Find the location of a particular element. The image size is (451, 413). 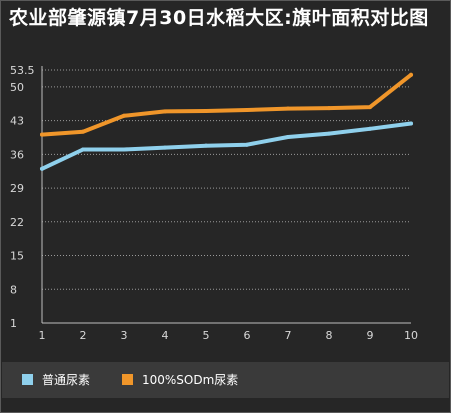

x-tick-label: 7 is located at coordinates (288, 335).